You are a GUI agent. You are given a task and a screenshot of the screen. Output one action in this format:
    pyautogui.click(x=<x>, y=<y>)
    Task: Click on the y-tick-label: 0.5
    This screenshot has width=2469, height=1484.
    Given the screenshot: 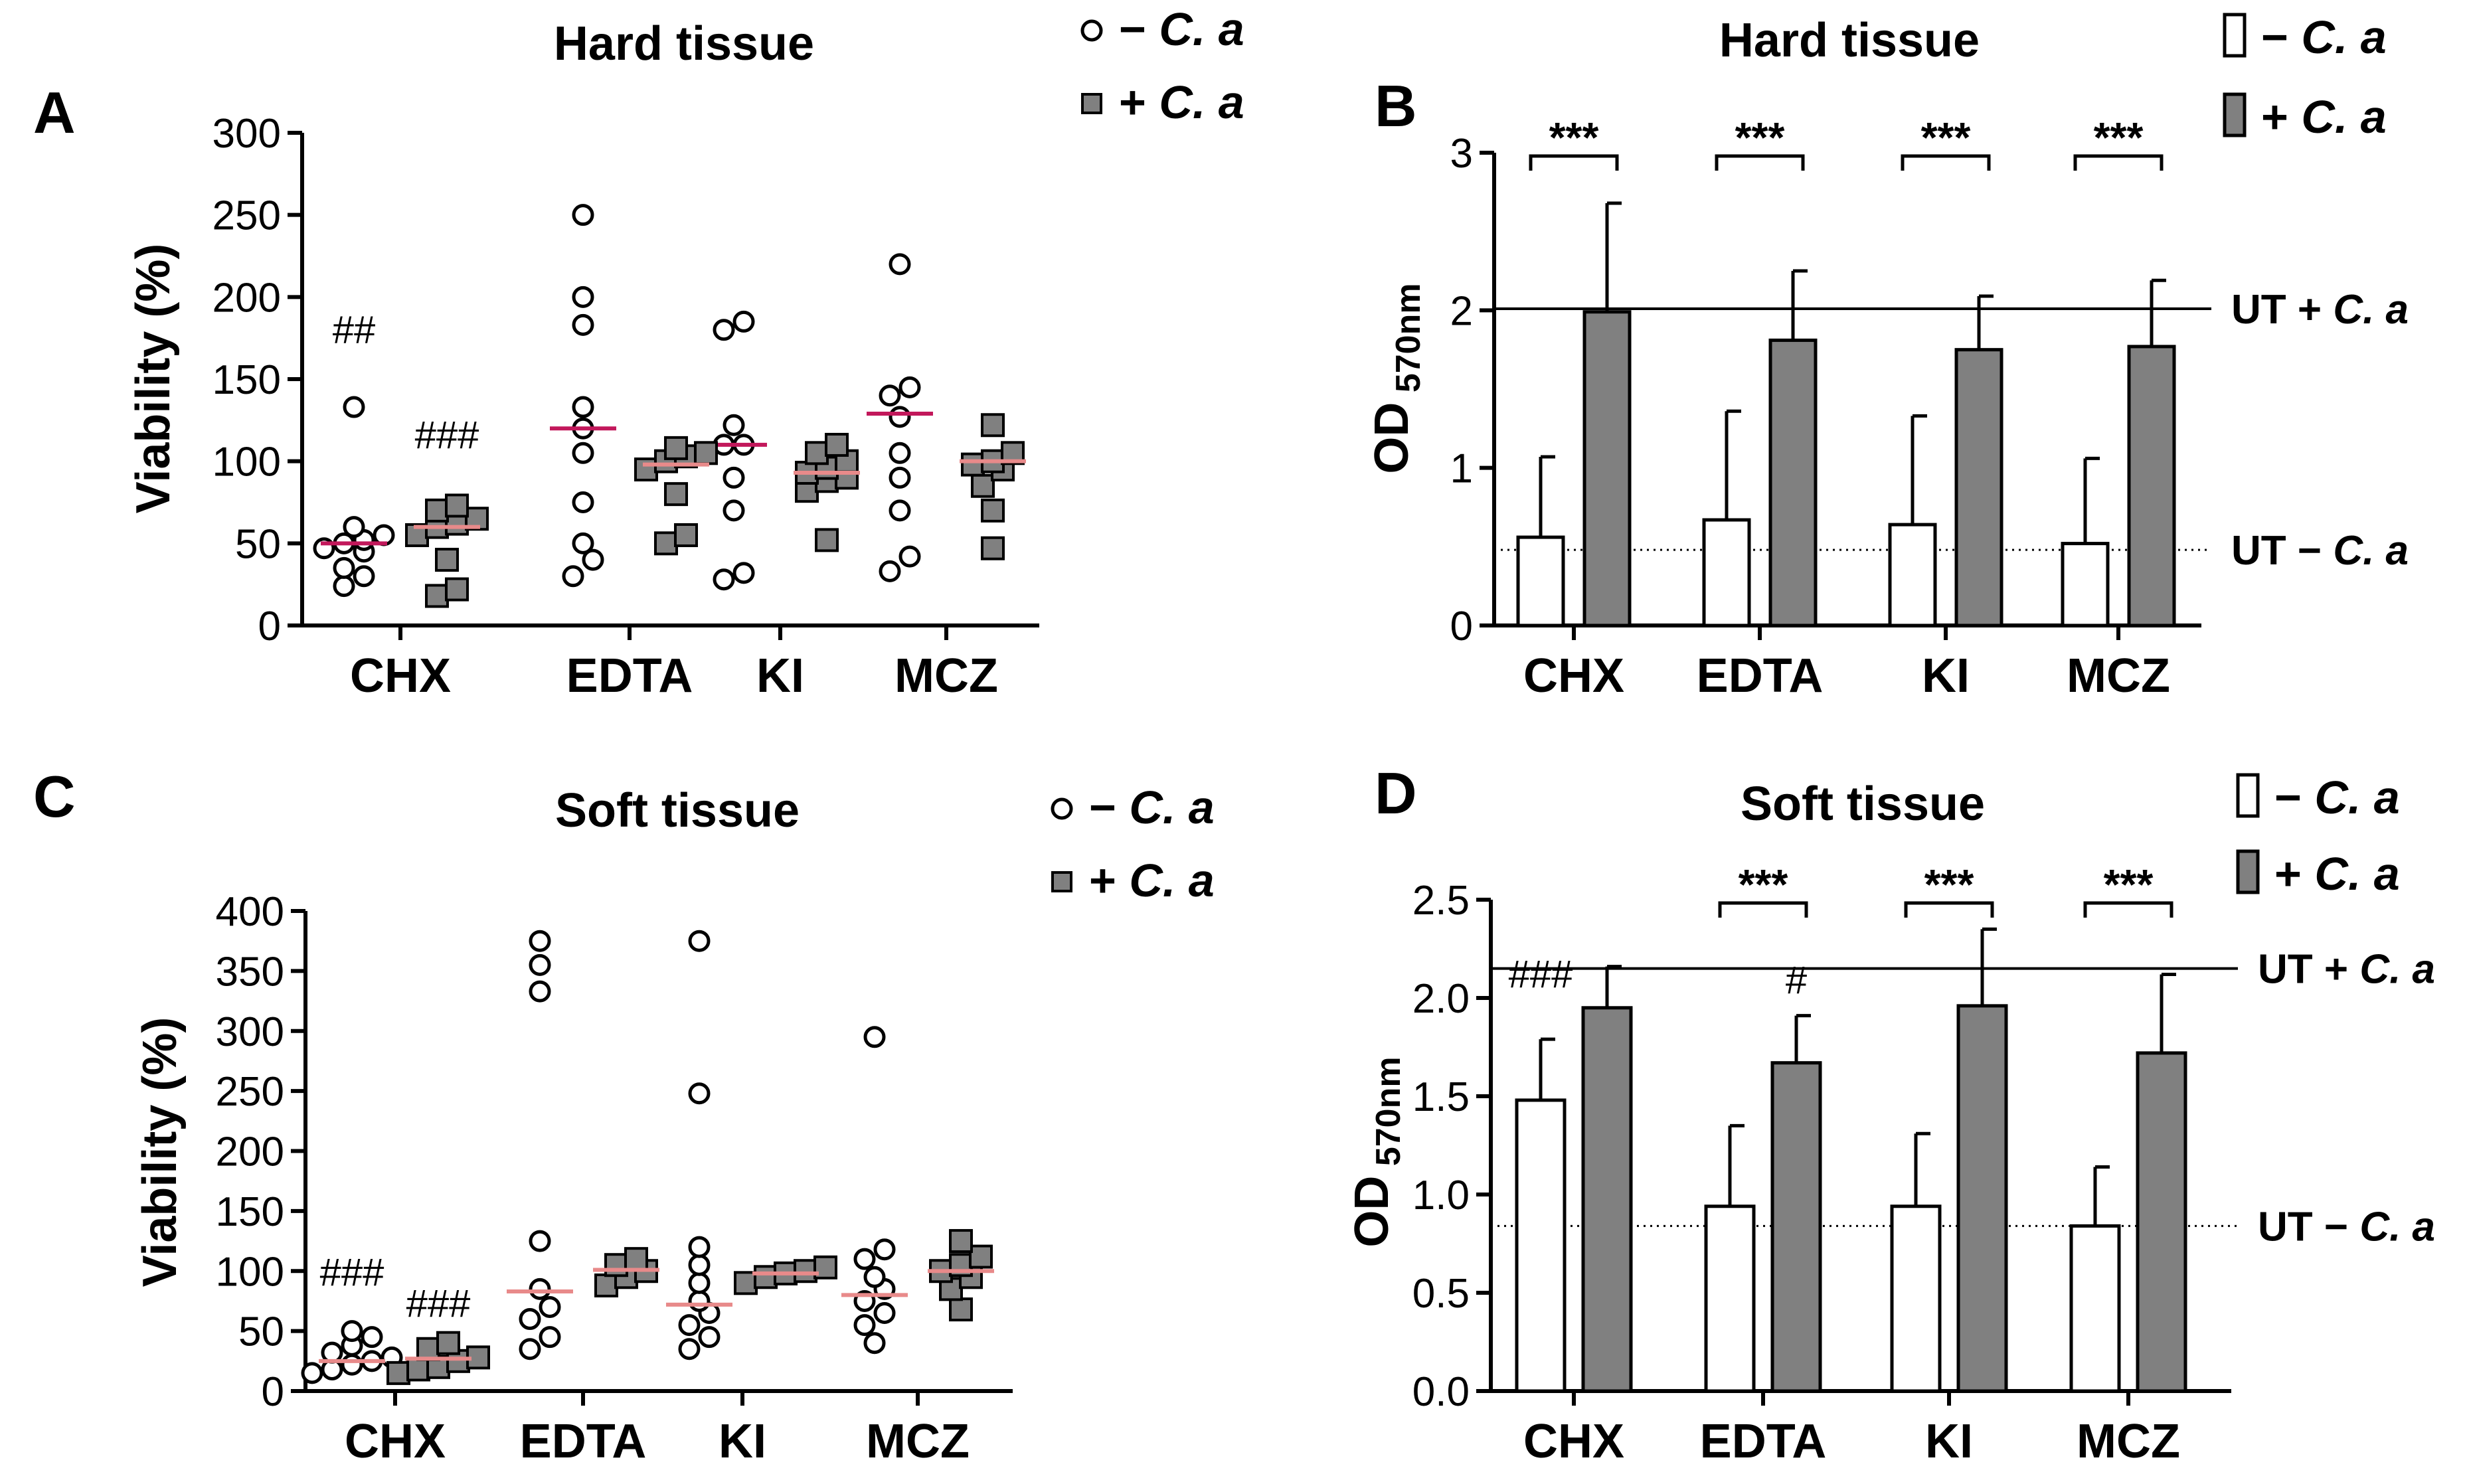 What is the action you would take?
    pyautogui.click(x=1441, y=1294)
    